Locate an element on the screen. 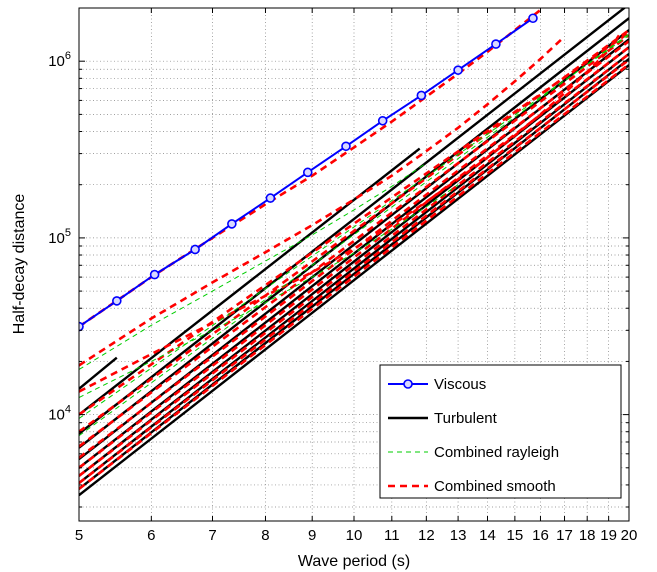 The height and width of the screenshot is (572, 657). y-axis-label: Half-decay distance is located at coordinates (19, 264).